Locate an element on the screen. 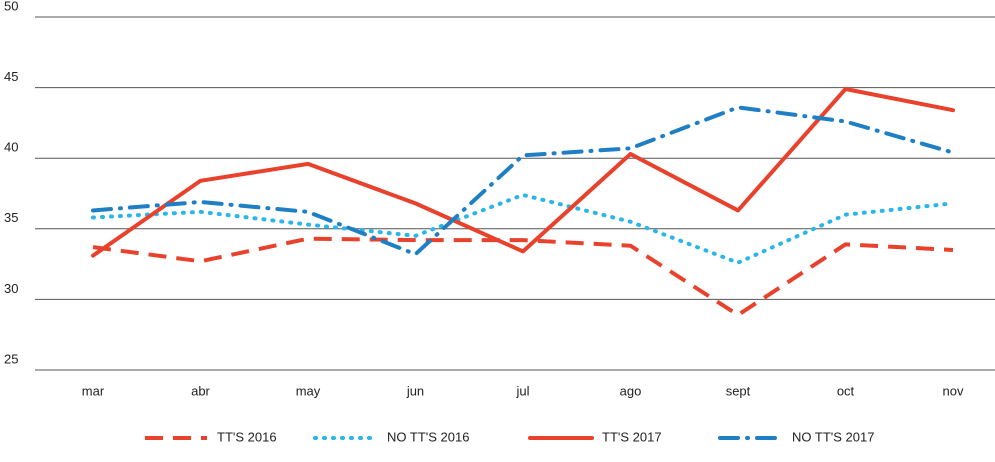 The image size is (995, 462). x-tick-label: abr is located at coordinates (200, 390).